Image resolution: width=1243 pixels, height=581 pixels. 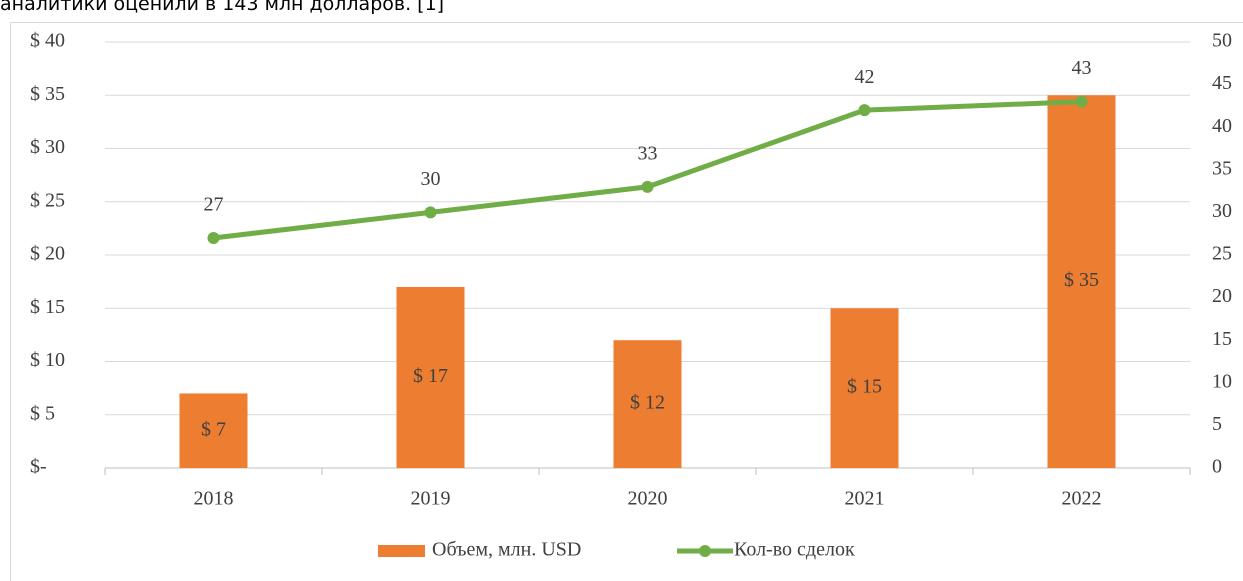 I want to click on y2-tick-label: 30, so click(x=1222, y=211).